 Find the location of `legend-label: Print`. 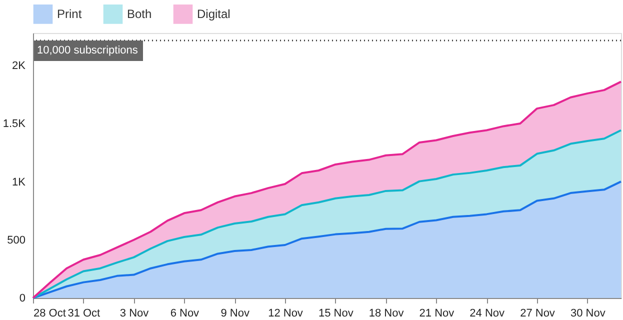

legend-label: Print is located at coordinates (69, 14).